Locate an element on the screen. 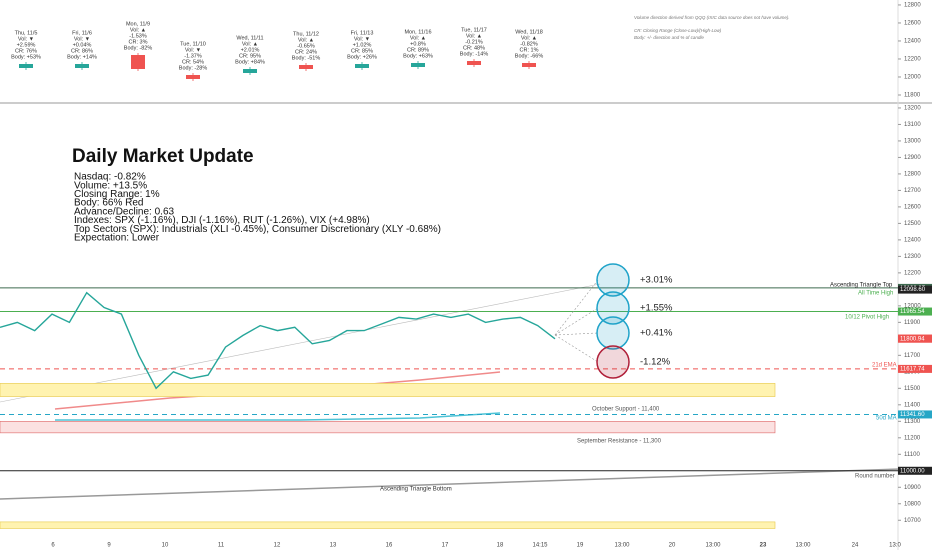 This screenshot has height=550, width=932. x-tick-label: 11 is located at coordinates (221, 546).